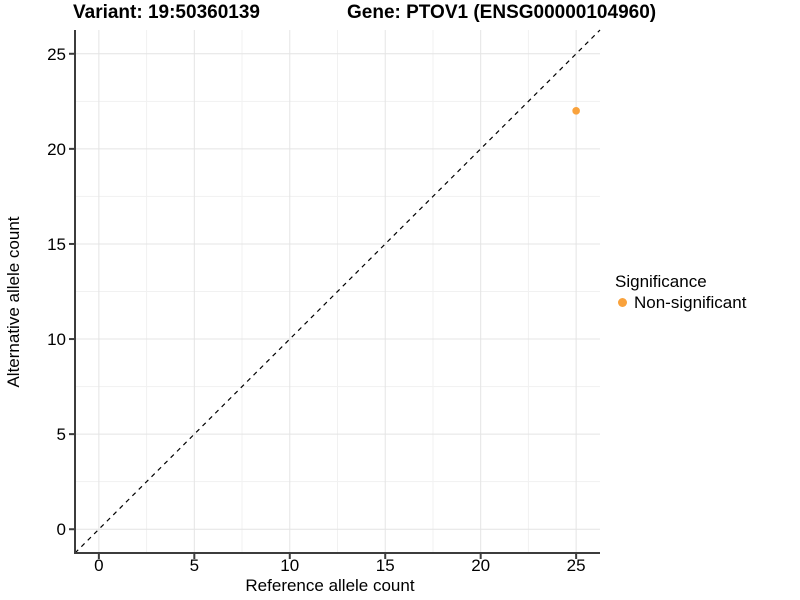 This screenshot has width=800, height=600. Describe the element at coordinates (56, 54) in the screenshot. I see `y-tick-label: 25` at that location.